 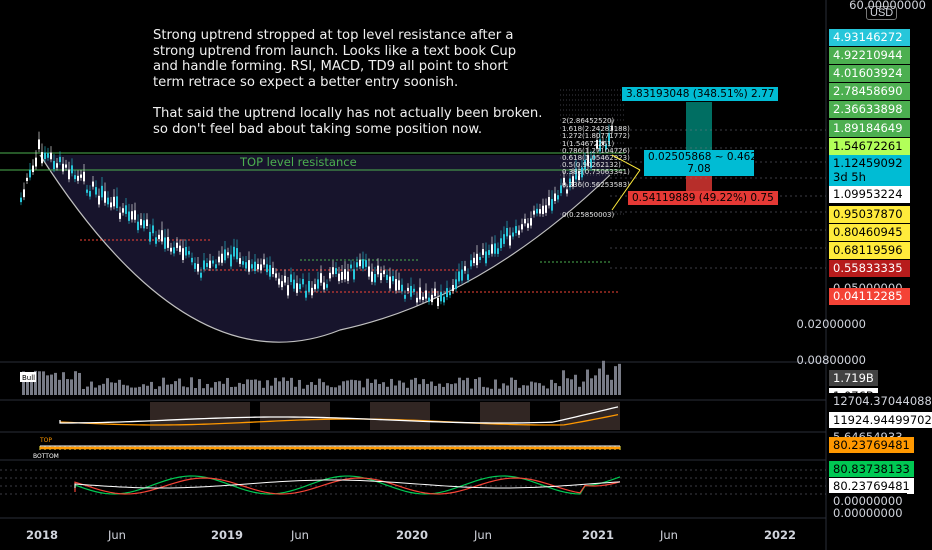 I want to click on axis-level-1: 0.02000000, so click(x=831, y=324).